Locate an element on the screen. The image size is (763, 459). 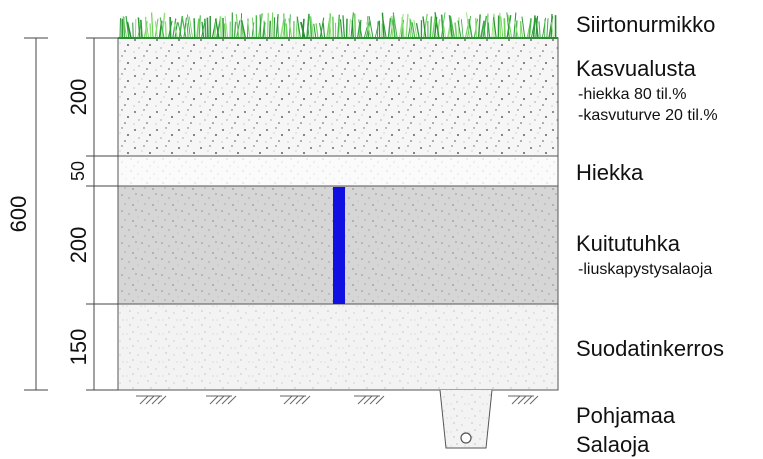
label-growing-medium: Kasvualusta is located at coordinates (636, 68).